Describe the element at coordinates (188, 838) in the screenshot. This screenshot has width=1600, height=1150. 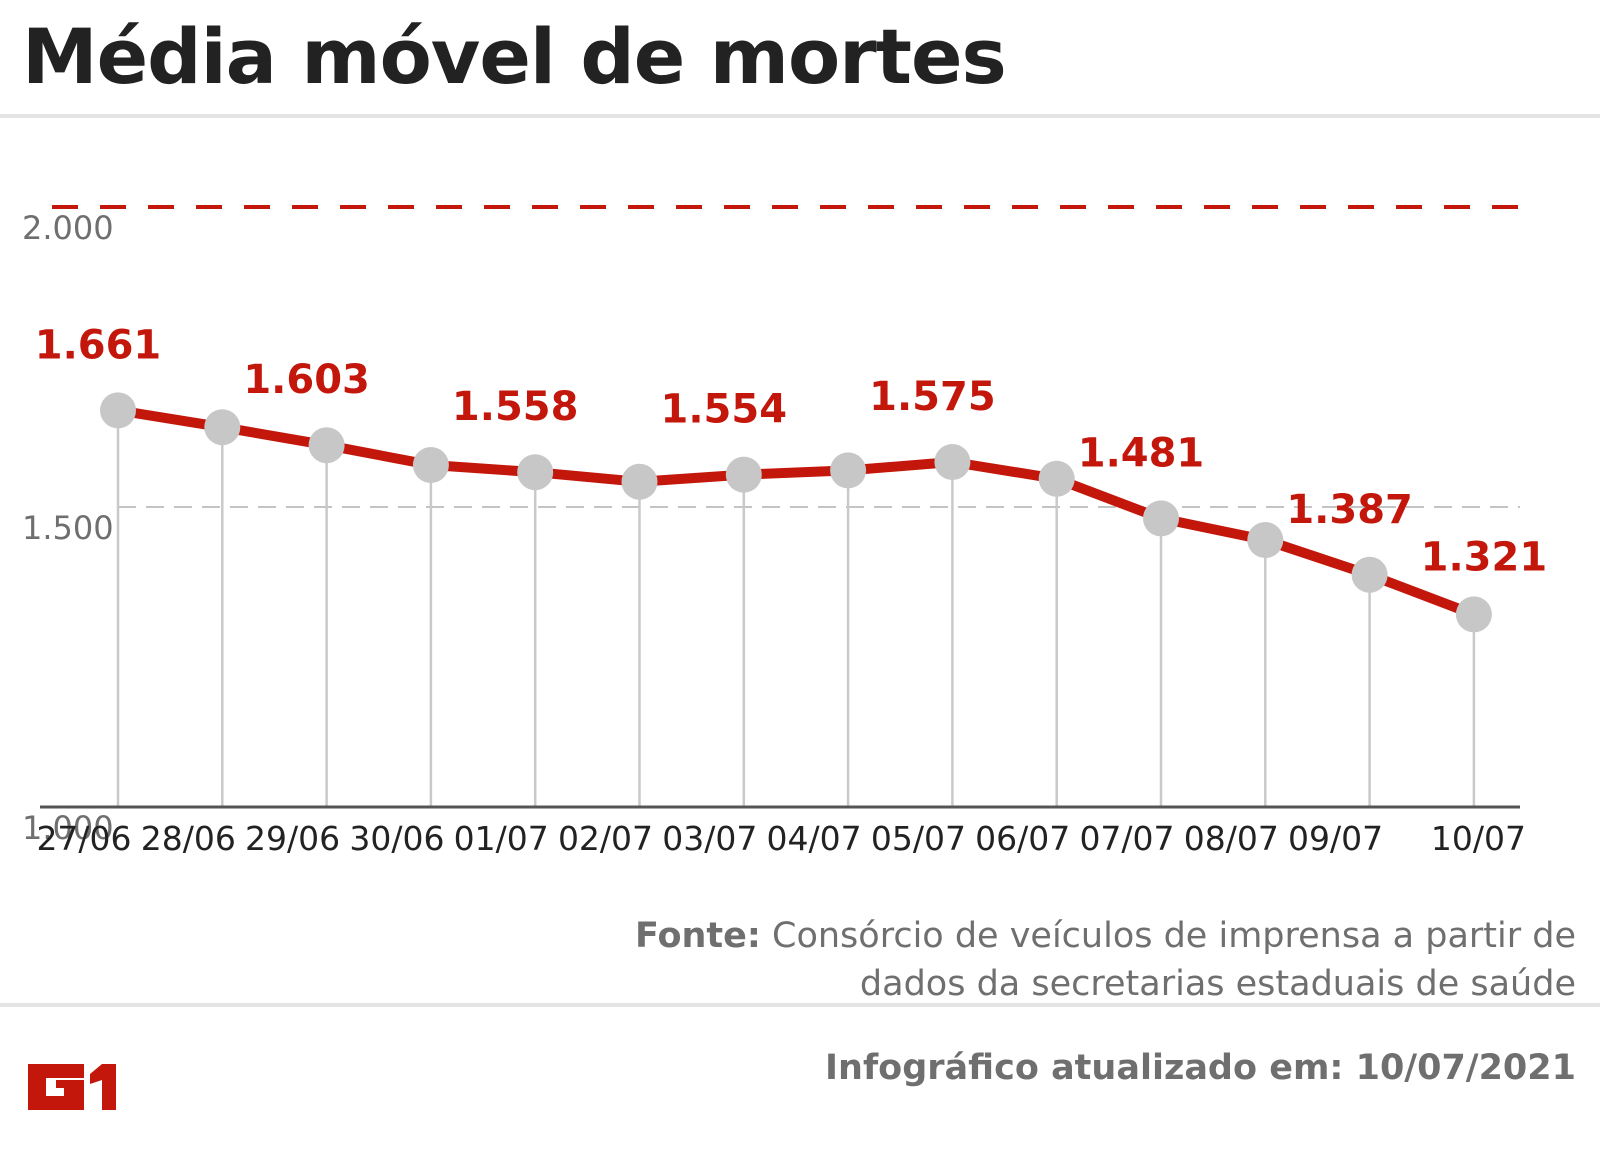
I see `x-tick-label: 28/06` at that location.